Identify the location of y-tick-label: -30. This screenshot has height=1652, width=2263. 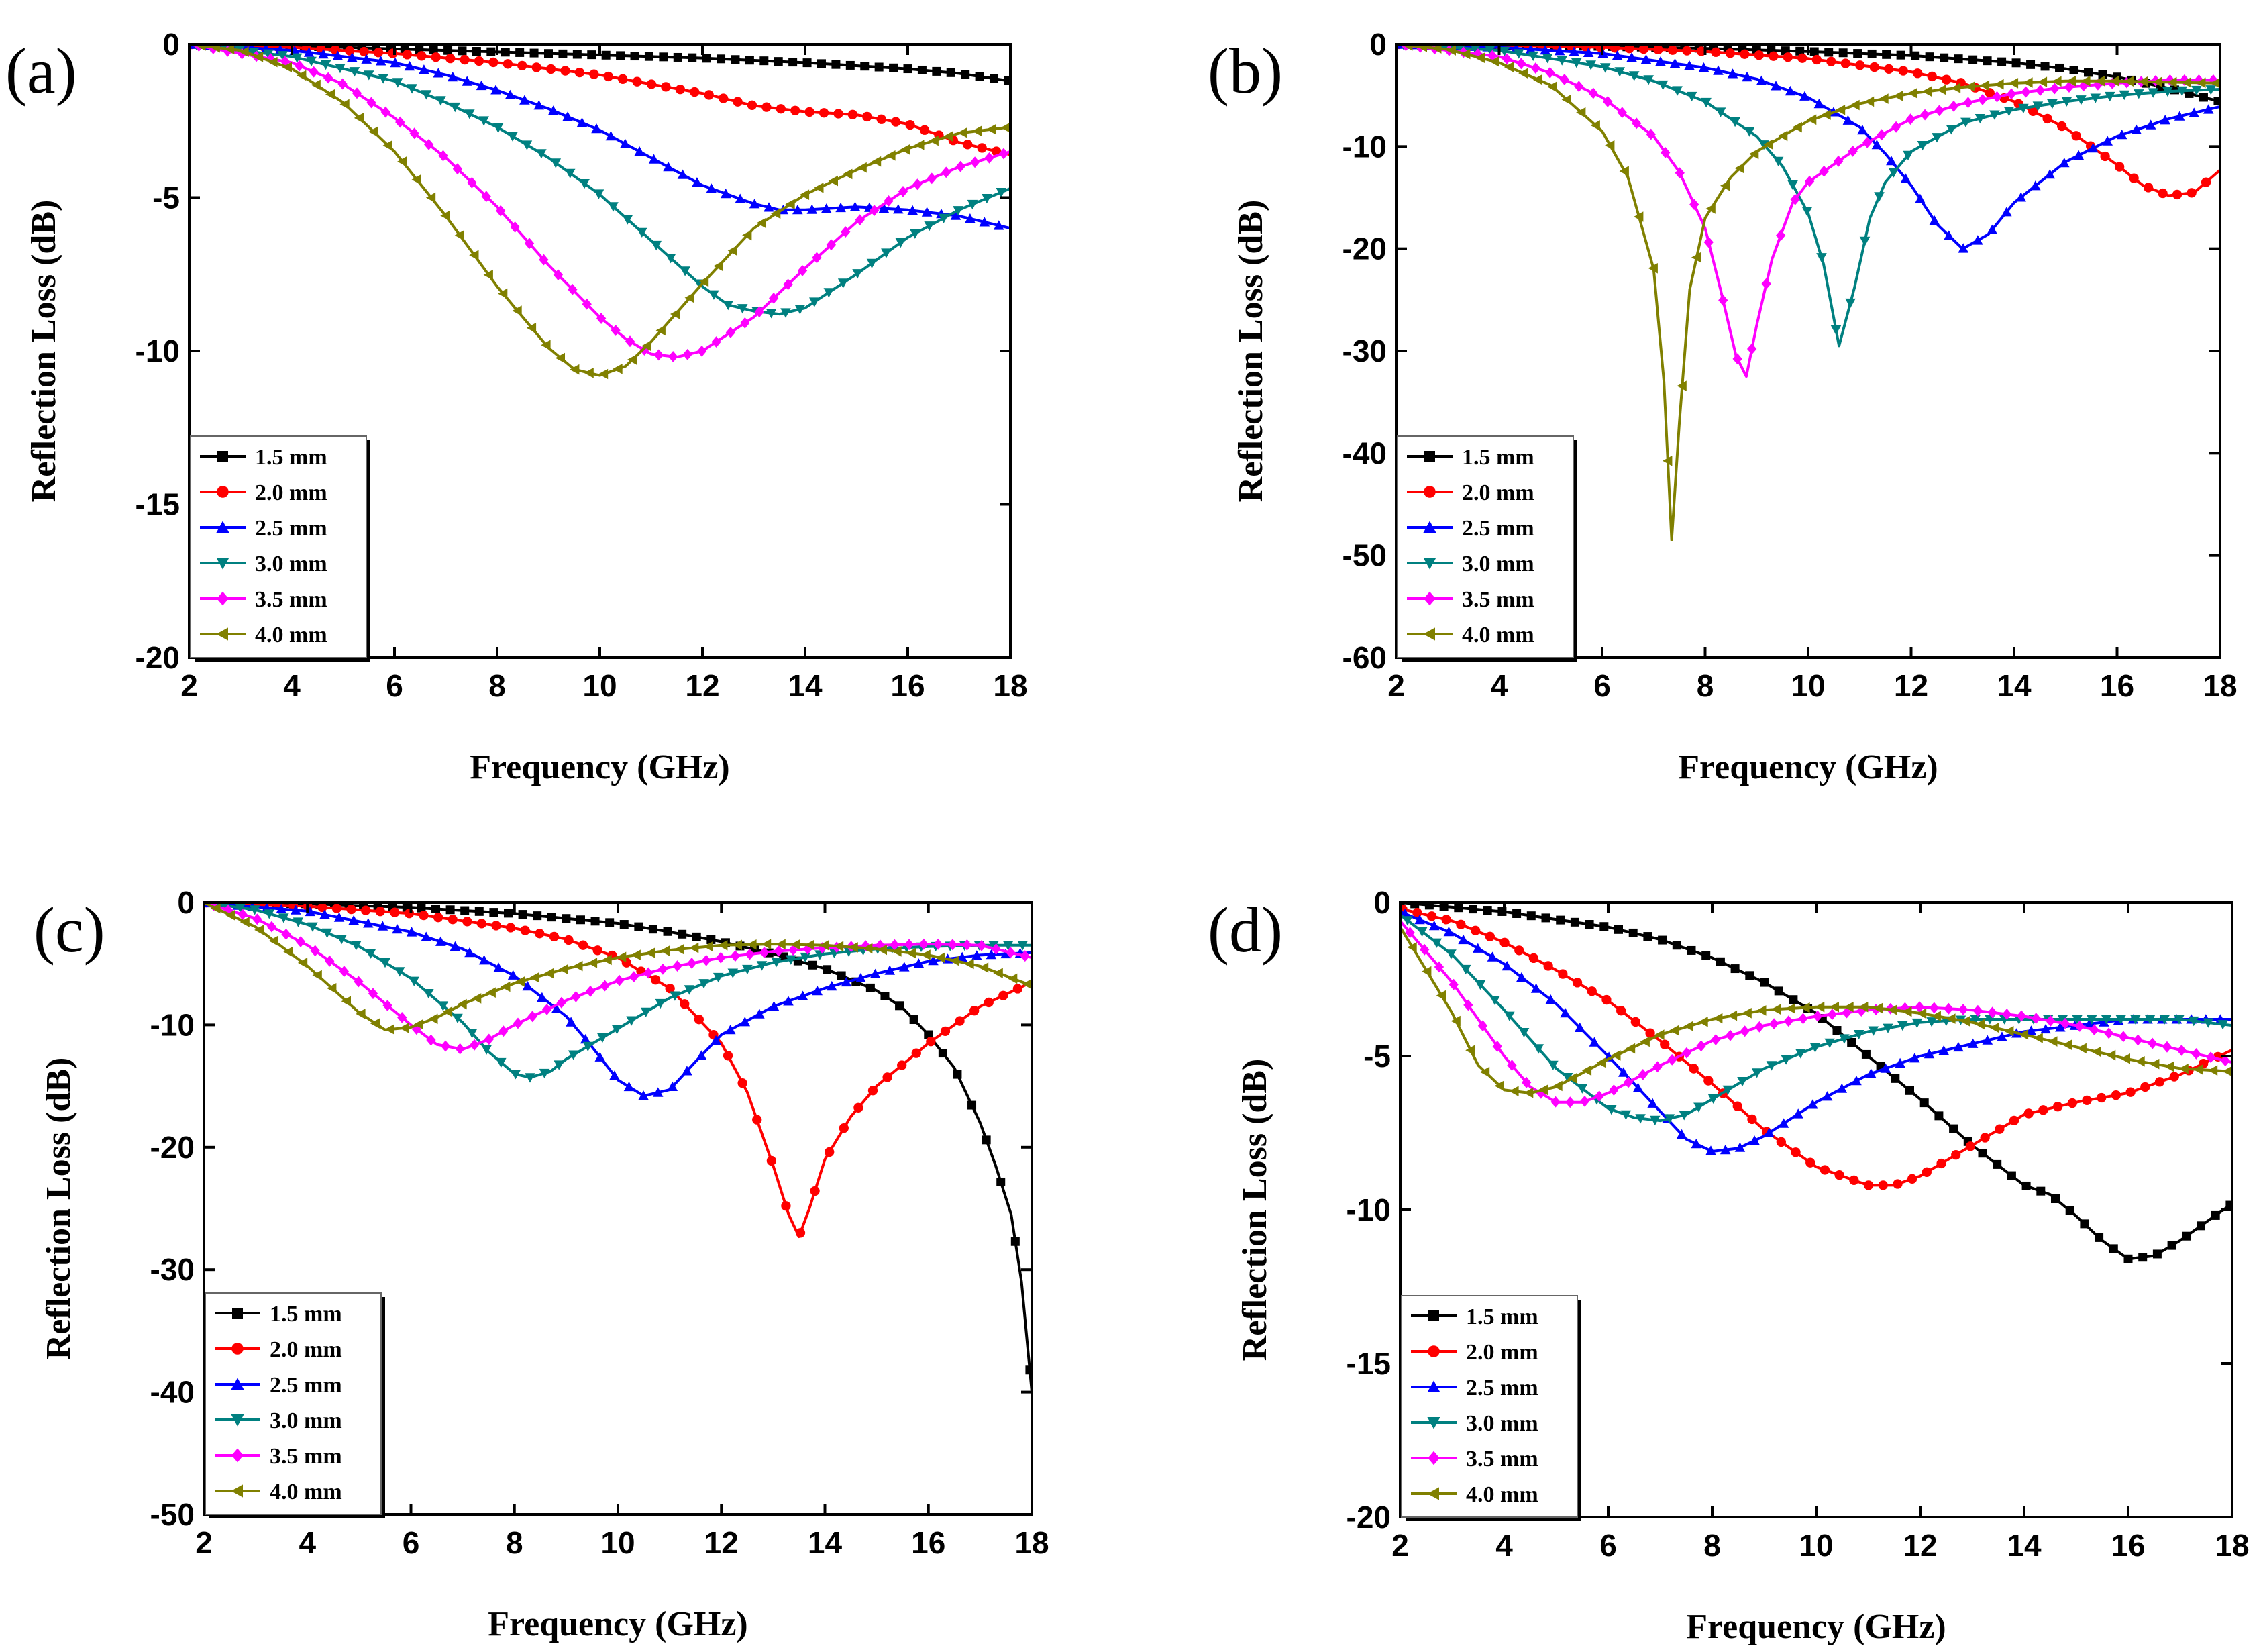
(1365, 350).